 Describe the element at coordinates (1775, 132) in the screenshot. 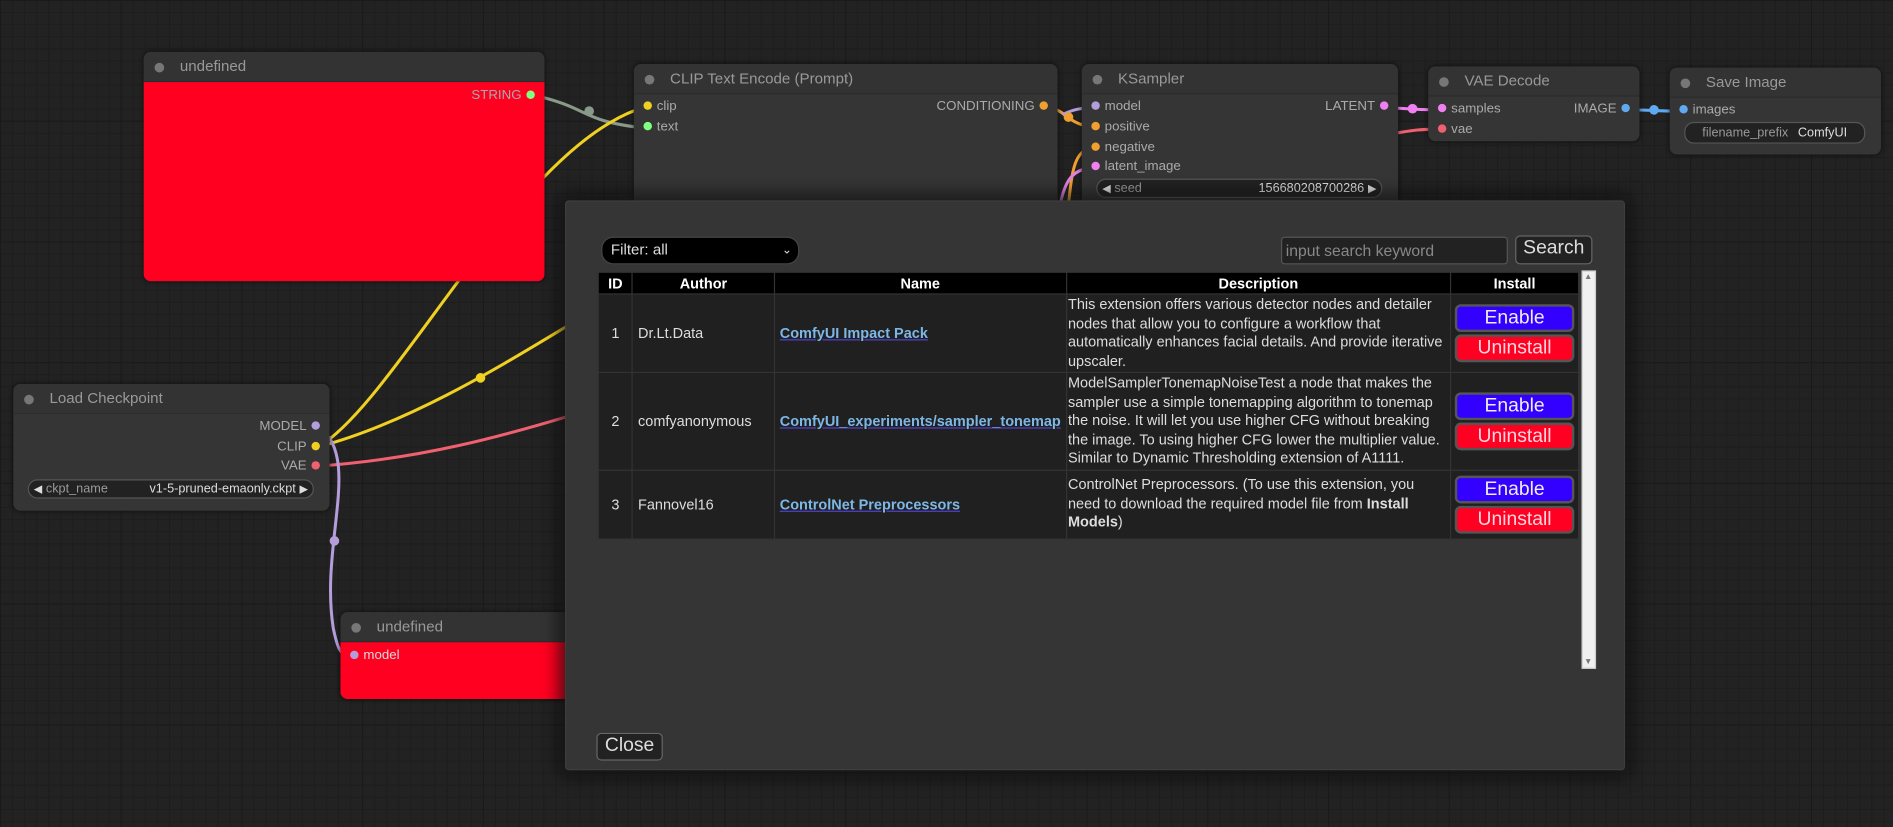

I see `filename-prefix-widget: filename_prefix ComfyUI` at that location.